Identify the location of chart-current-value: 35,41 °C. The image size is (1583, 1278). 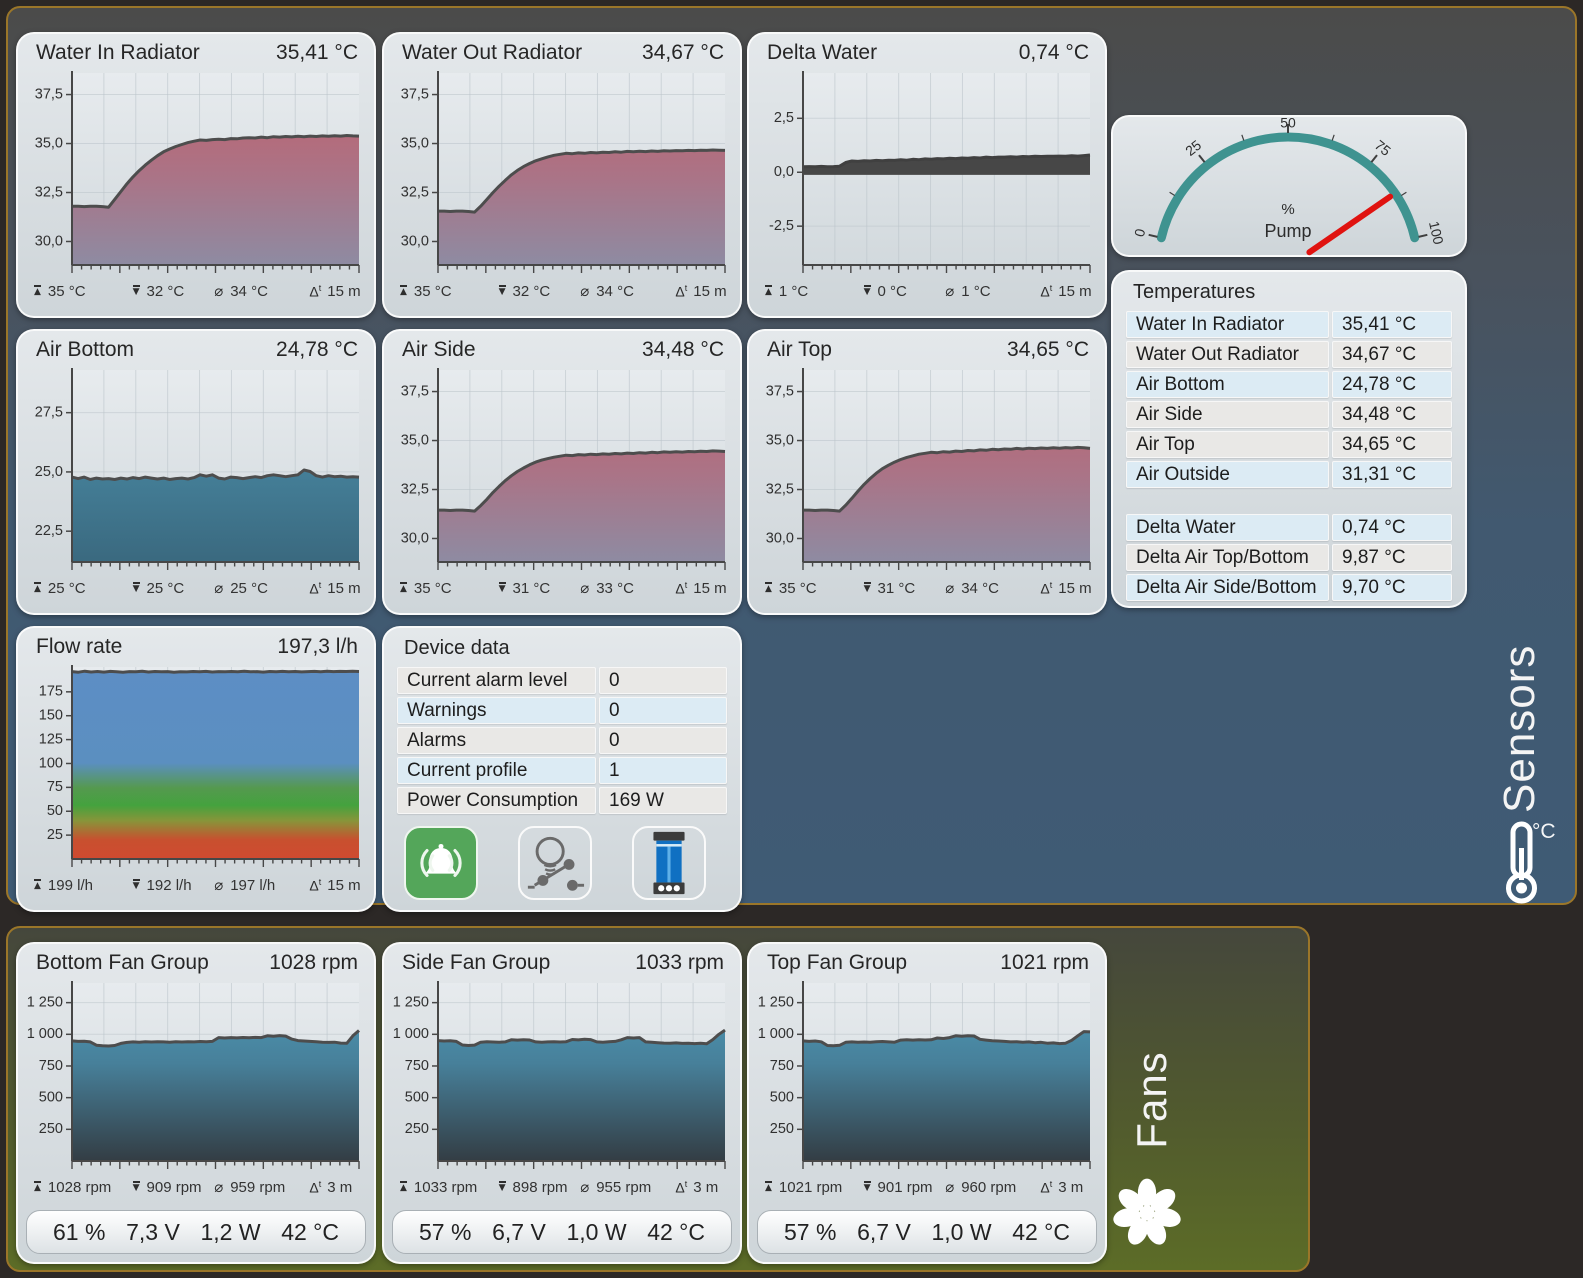
(317, 52).